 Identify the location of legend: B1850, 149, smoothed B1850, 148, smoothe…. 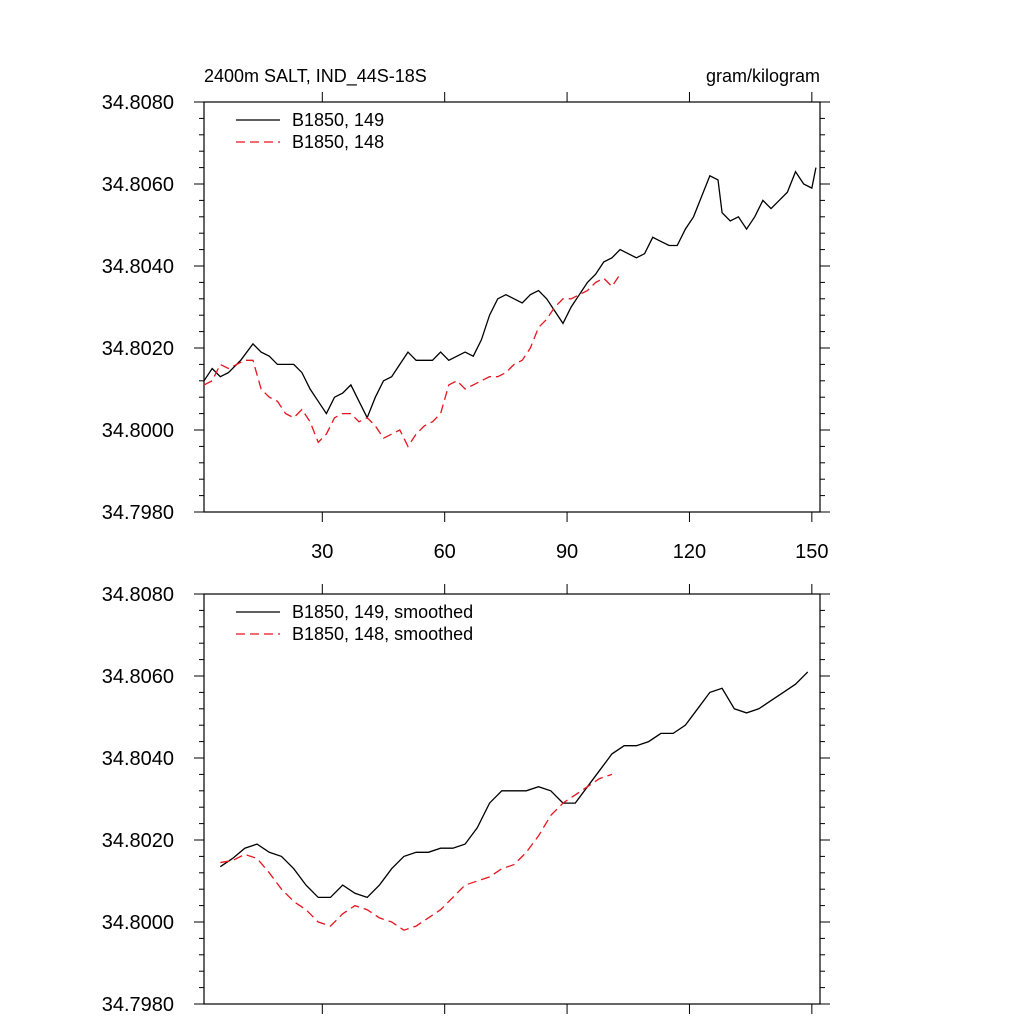
(354, 623).